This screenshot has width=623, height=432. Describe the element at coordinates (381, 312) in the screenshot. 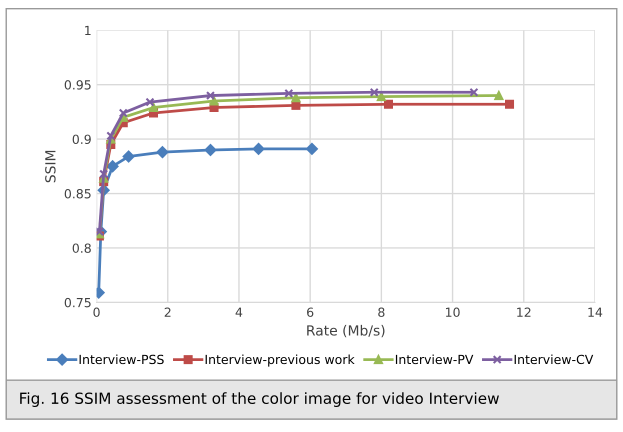

I see `x-tick-label: 8` at that location.